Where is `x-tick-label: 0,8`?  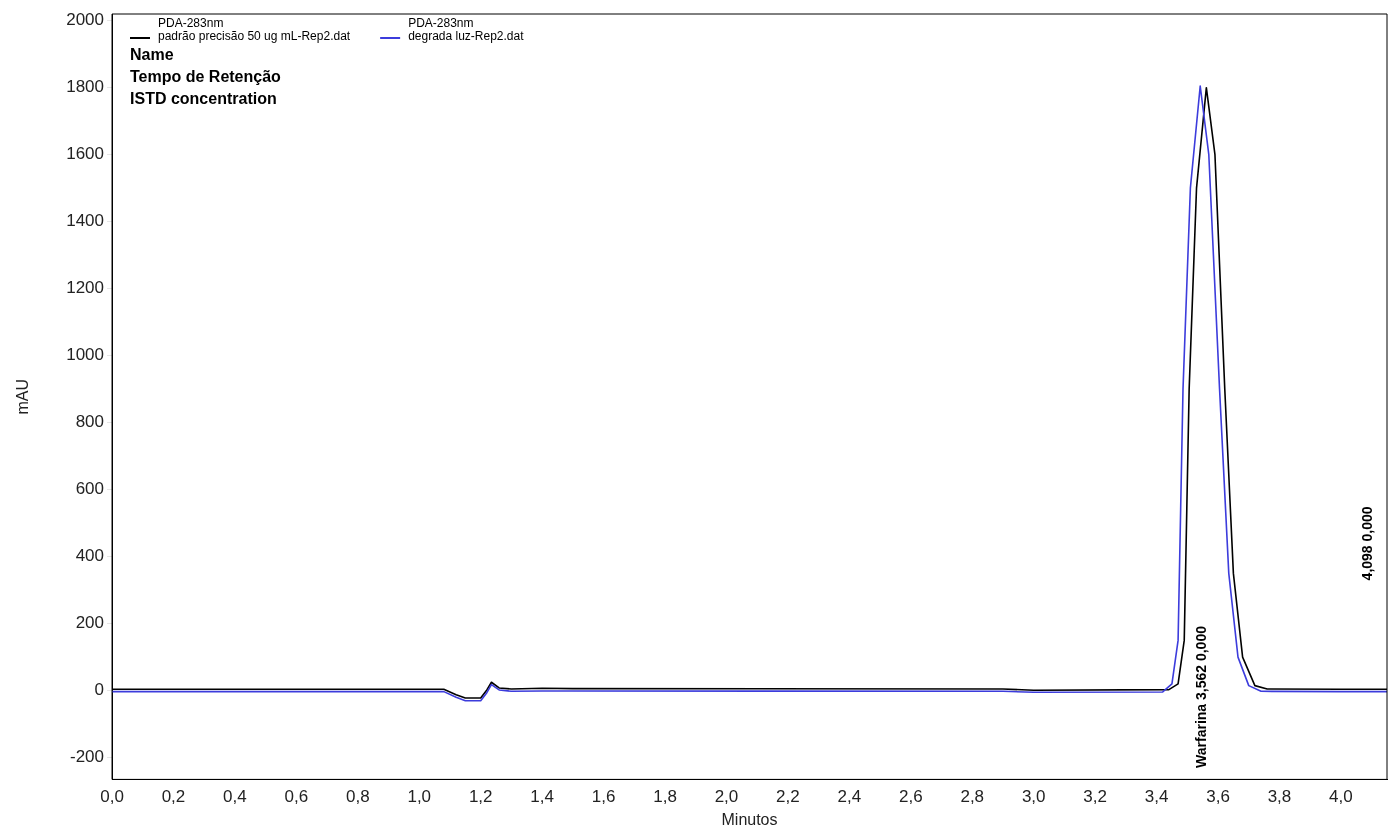 x-tick-label: 0,8 is located at coordinates (357, 797).